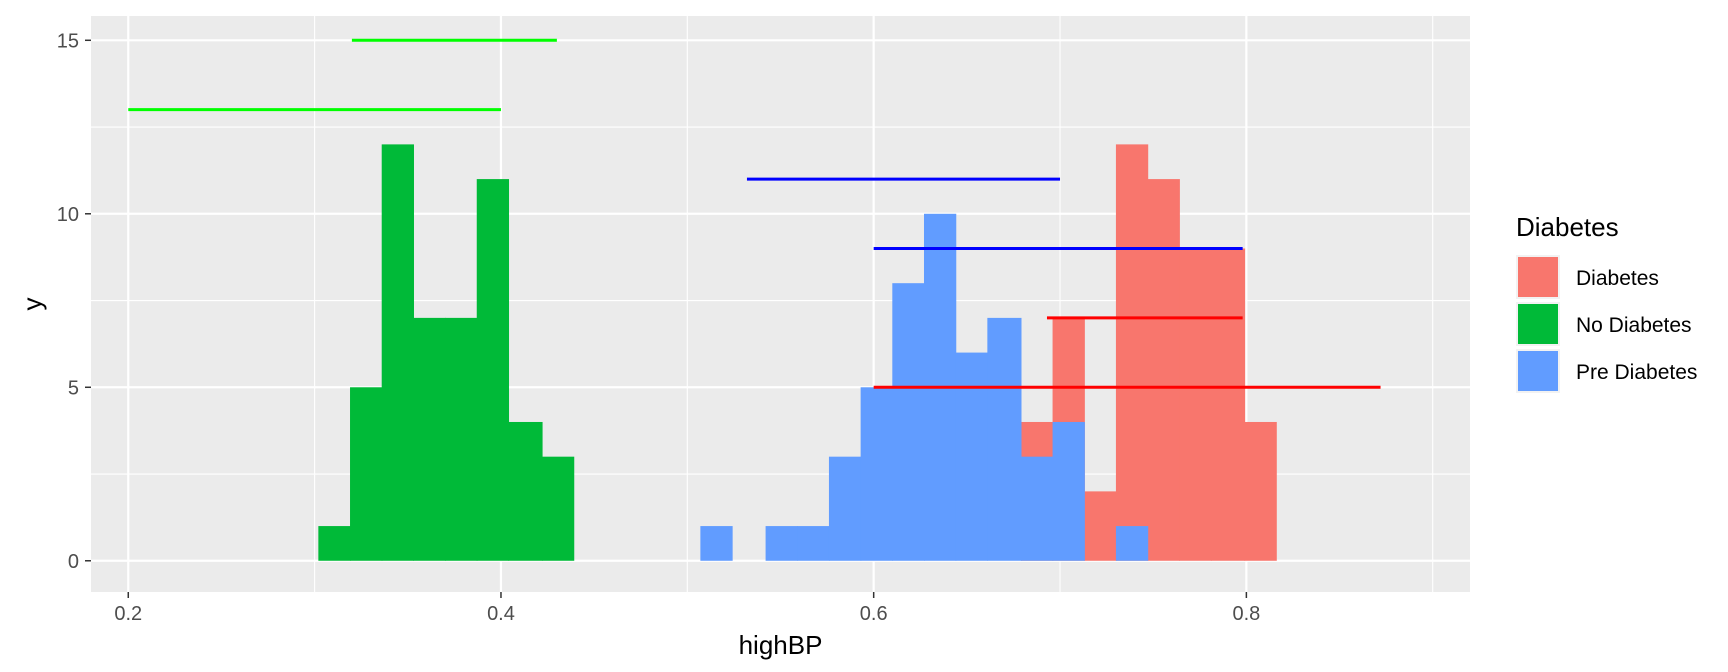  Describe the element at coordinates (501, 614) in the screenshot. I see `x-tick-label: 0.4` at that location.